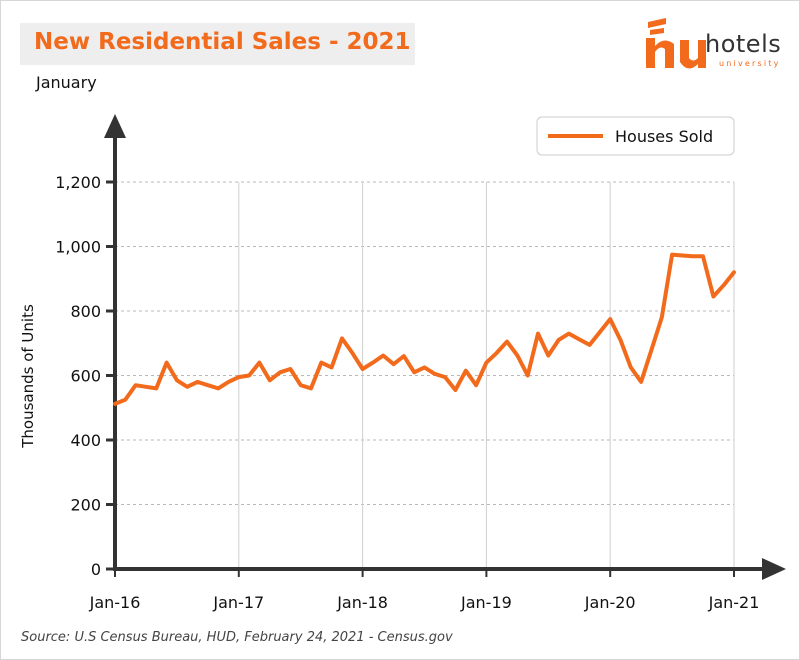 The width and height of the screenshot is (800, 660). Describe the element at coordinates (362, 602) in the screenshot. I see `x-tick-label: Jan-18` at that location.